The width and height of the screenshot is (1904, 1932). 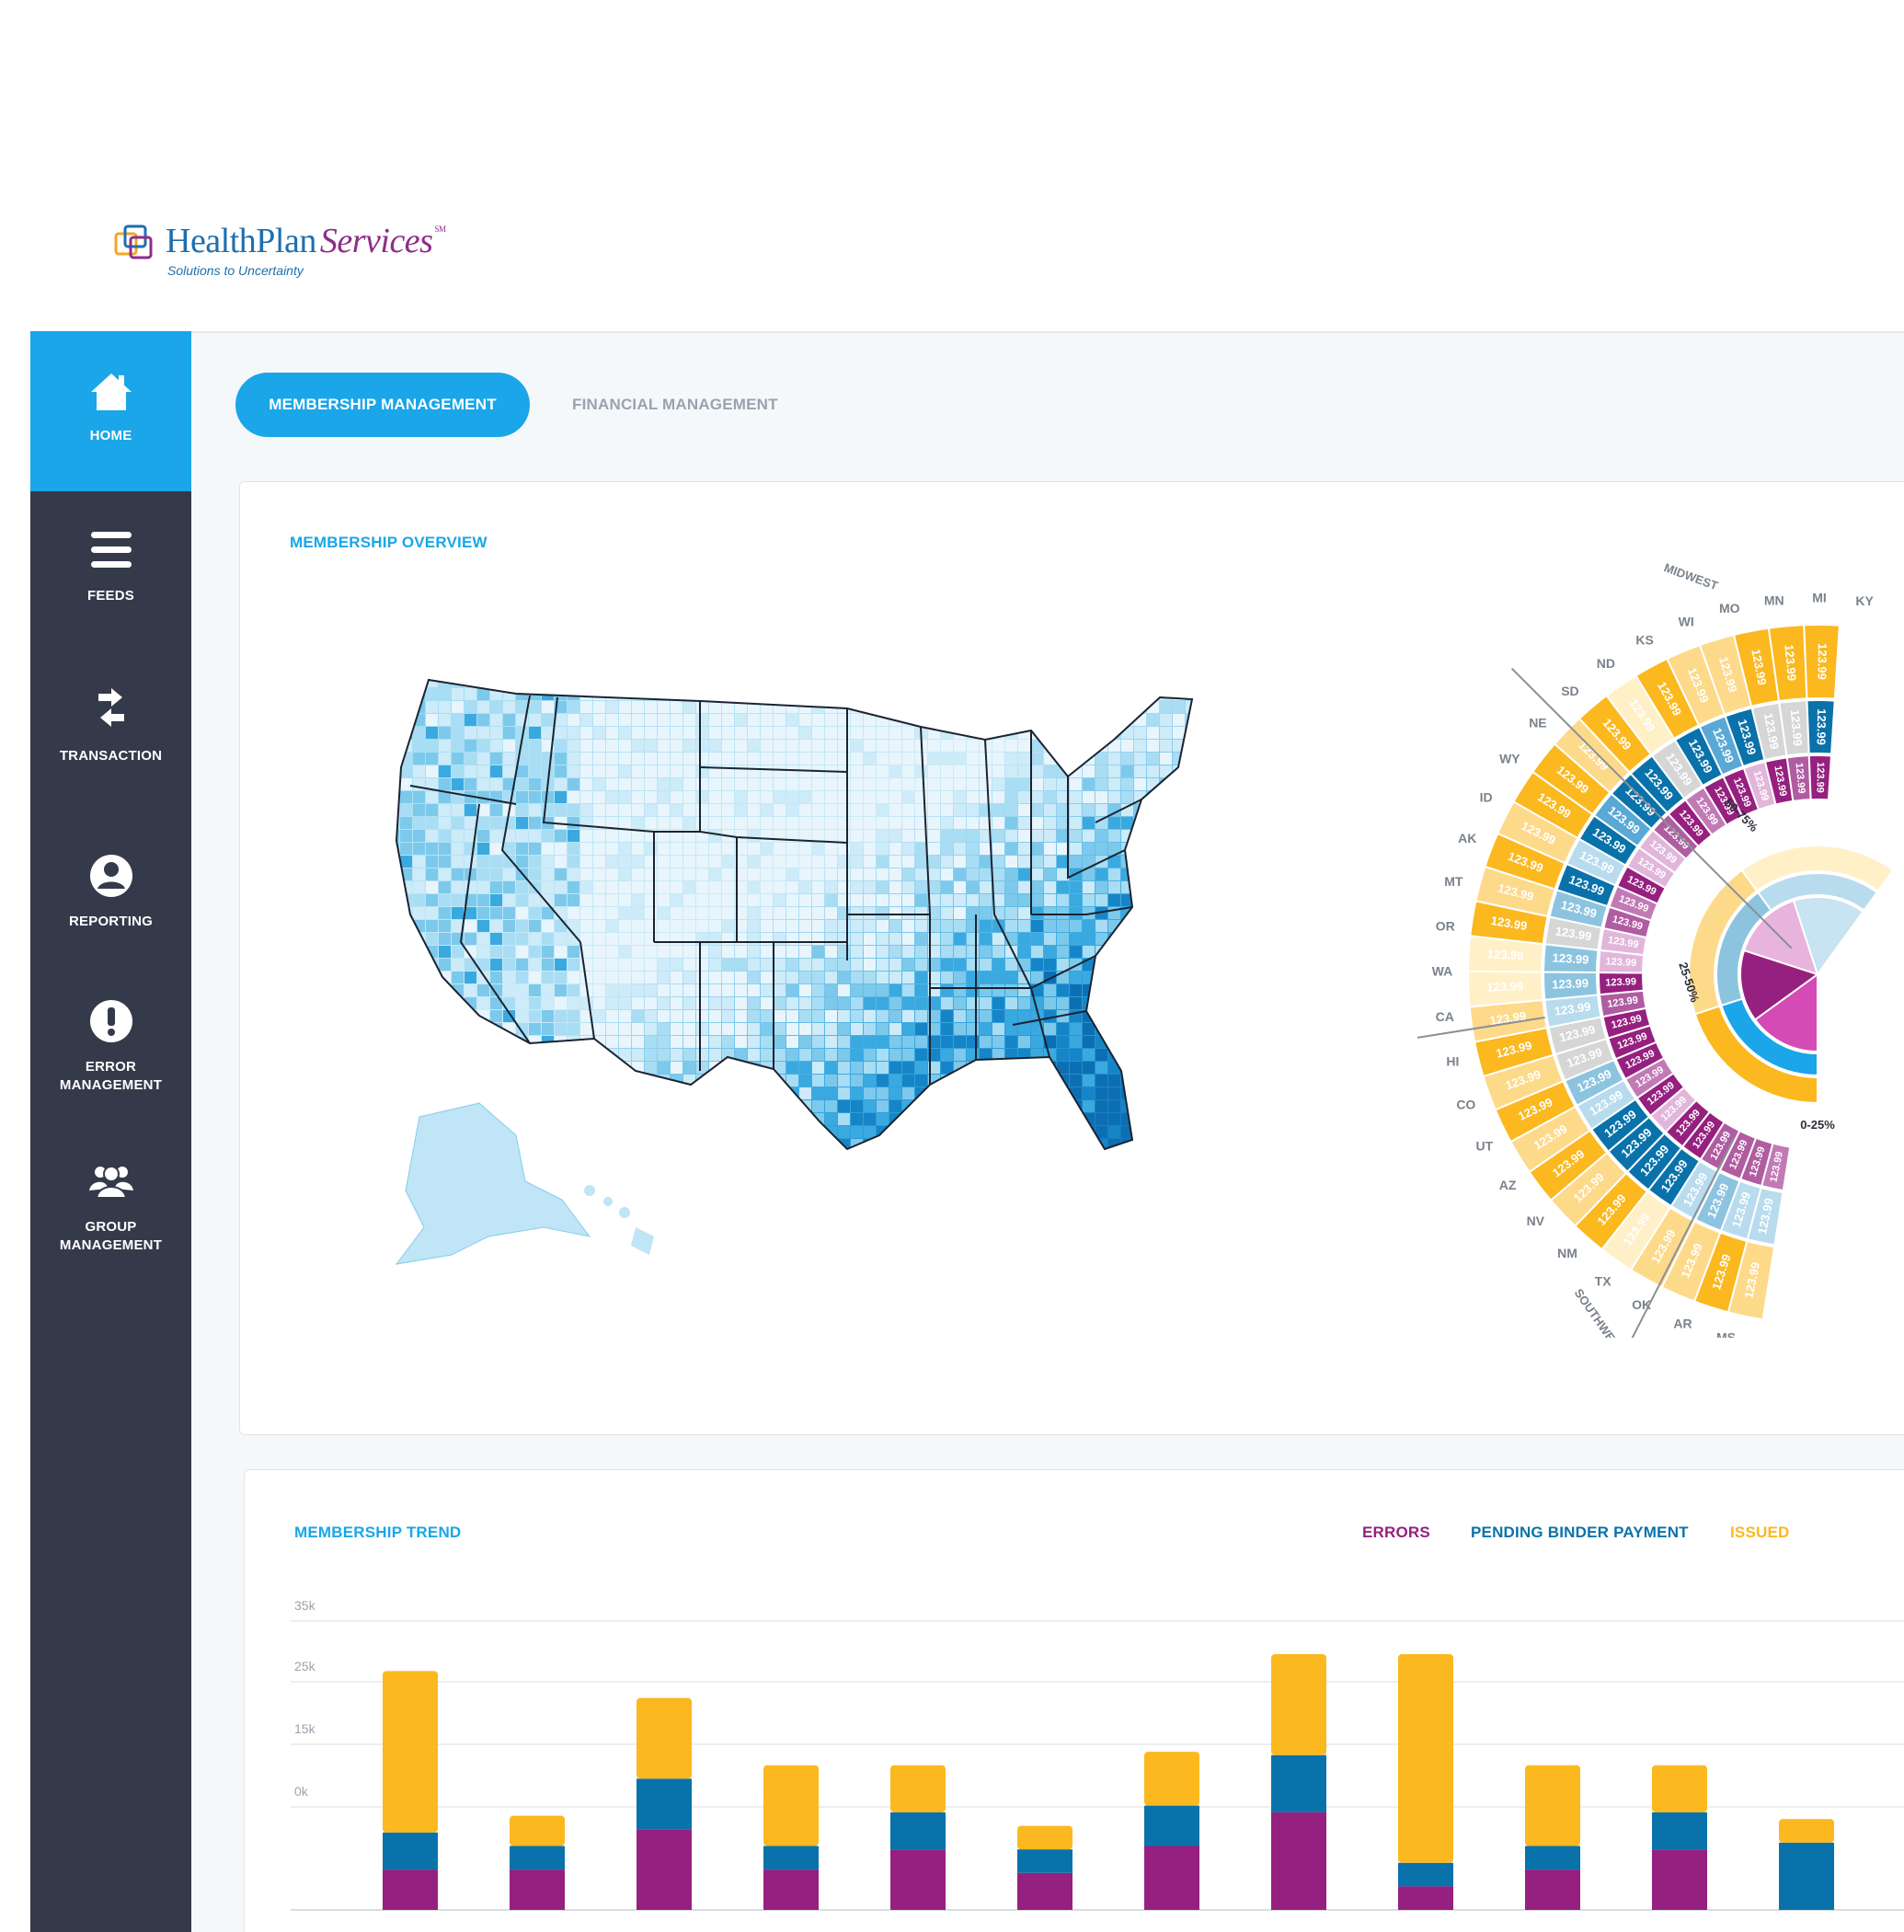 What do you see at coordinates (110, 907) in the screenshot?
I see `sidebar-item-reporting: REPORTING` at bounding box center [110, 907].